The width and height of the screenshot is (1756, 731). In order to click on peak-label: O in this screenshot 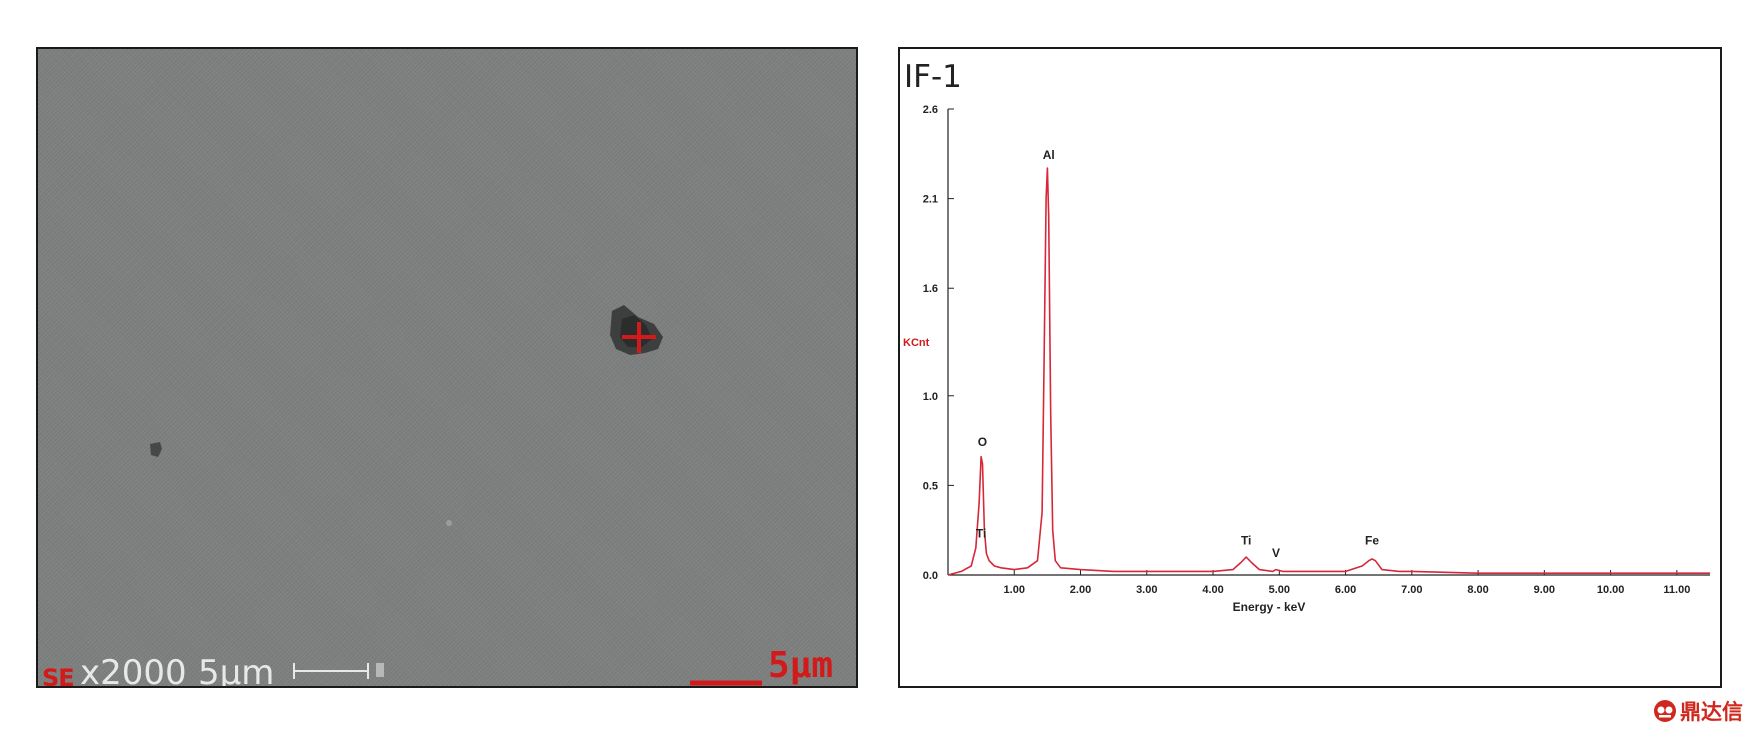, I will do `click(982, 442)`.